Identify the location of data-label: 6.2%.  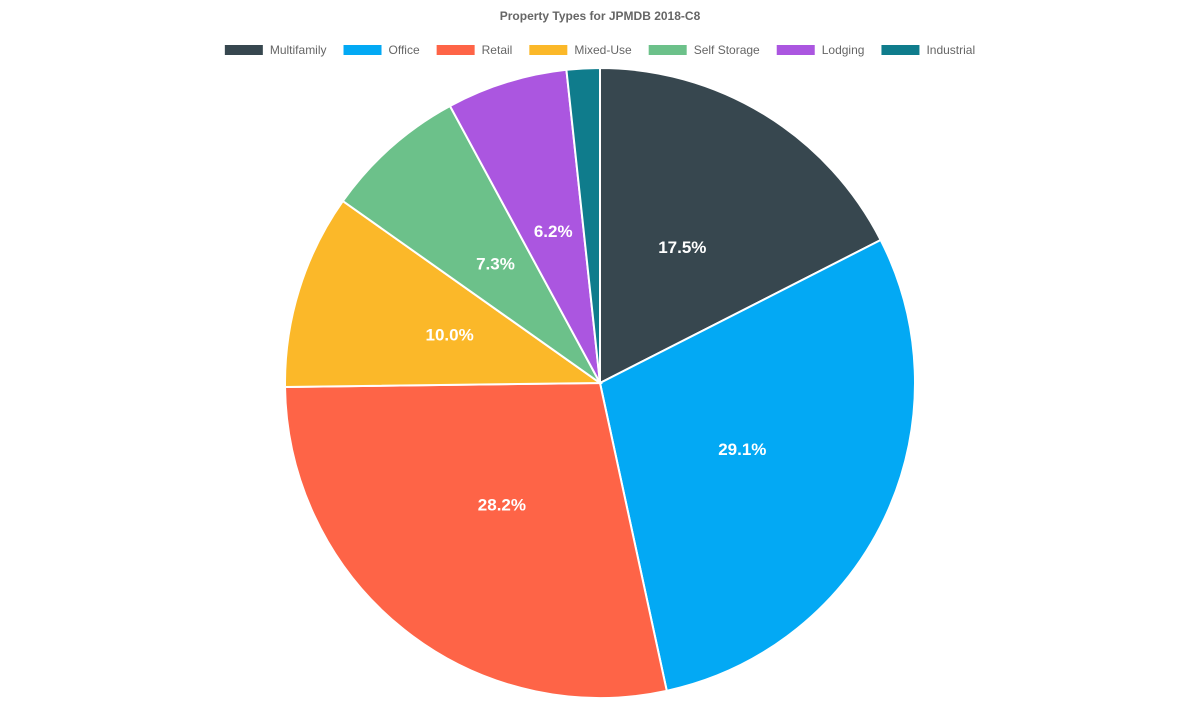
(553, 231).